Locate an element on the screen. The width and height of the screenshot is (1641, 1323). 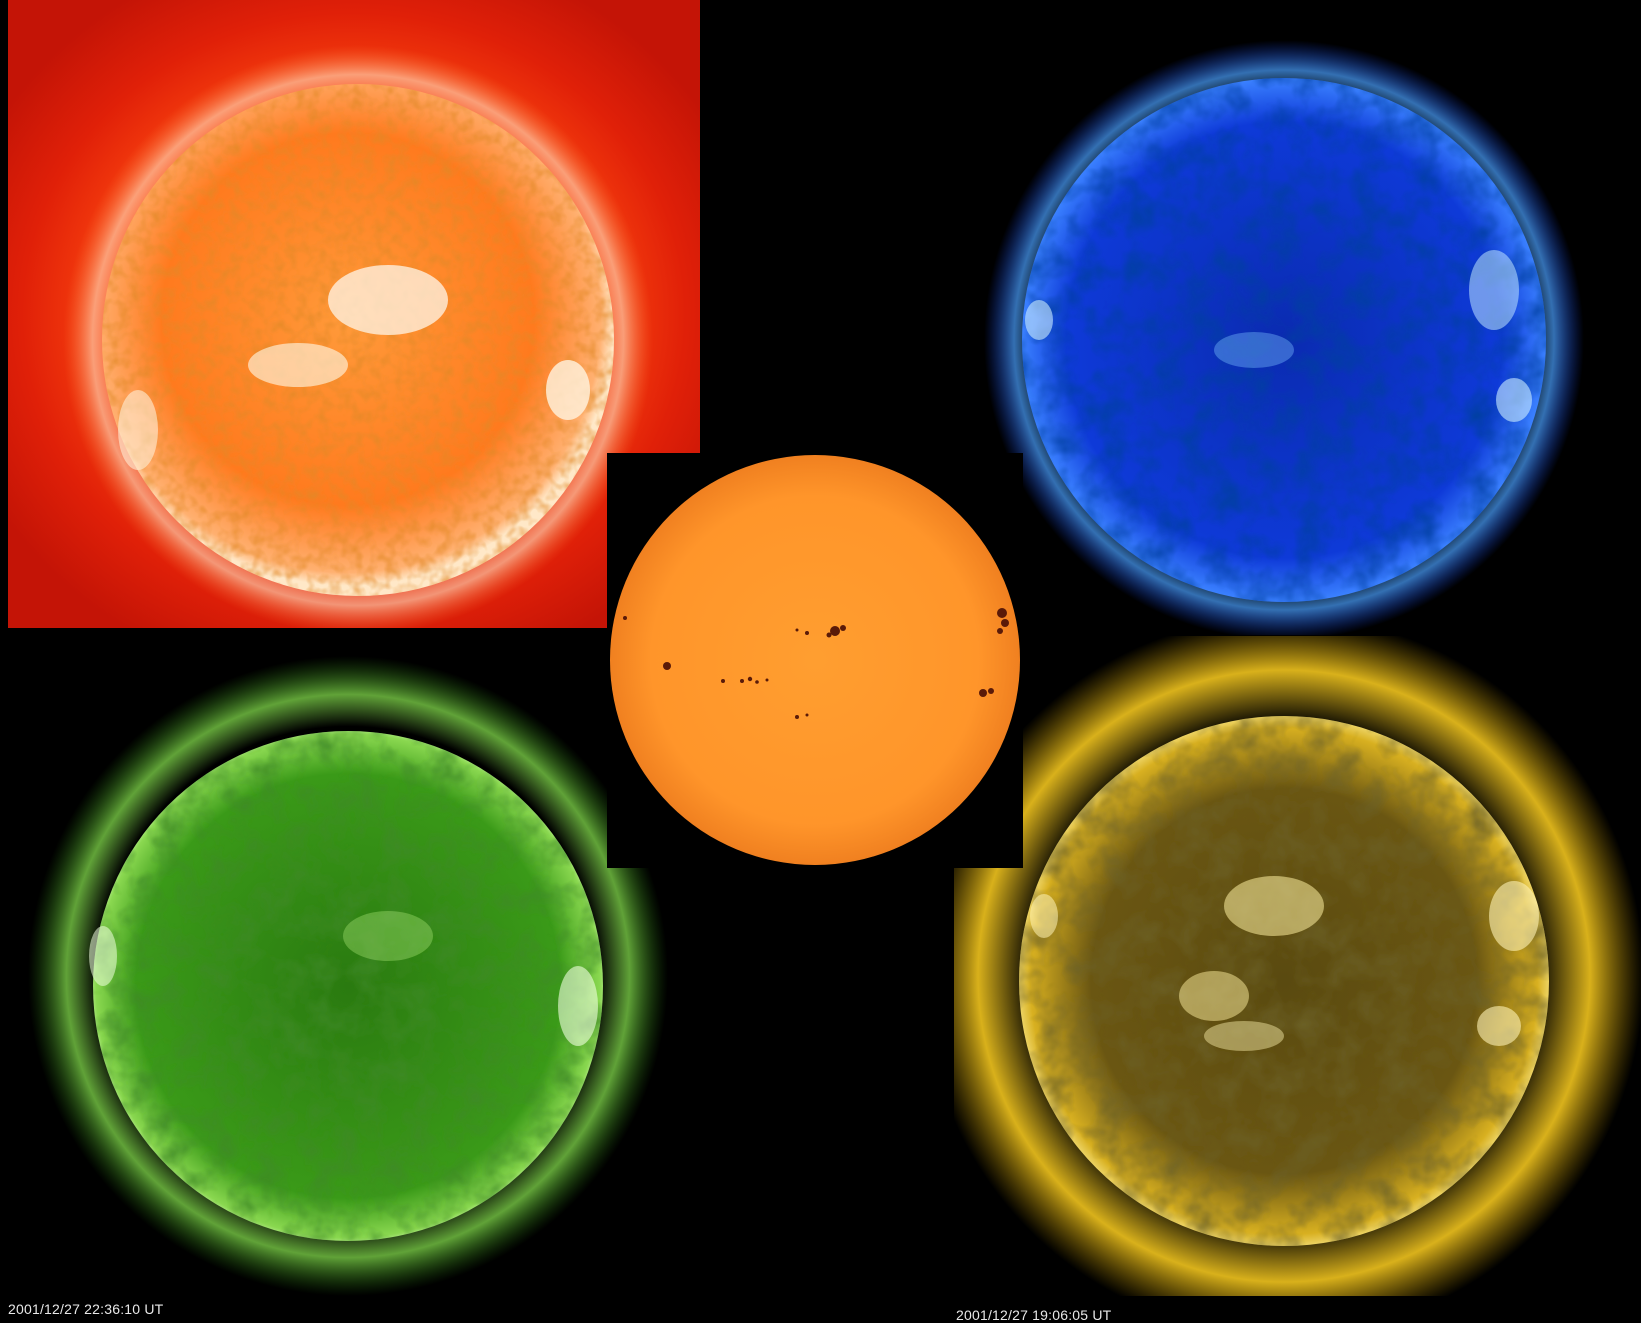
timestamp-right: 2001/12/27 19:06:05 UT is located at coordinates (1034, 1315).